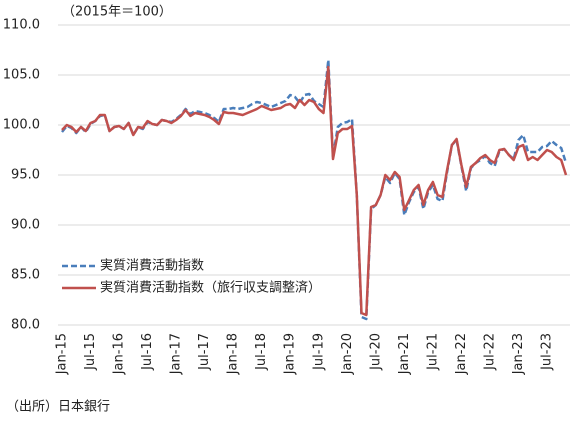 Image resolution: width=572 pixels, height=422 pixels. I want to click on unit-note: （2015年＝100）, so click(117, 12).